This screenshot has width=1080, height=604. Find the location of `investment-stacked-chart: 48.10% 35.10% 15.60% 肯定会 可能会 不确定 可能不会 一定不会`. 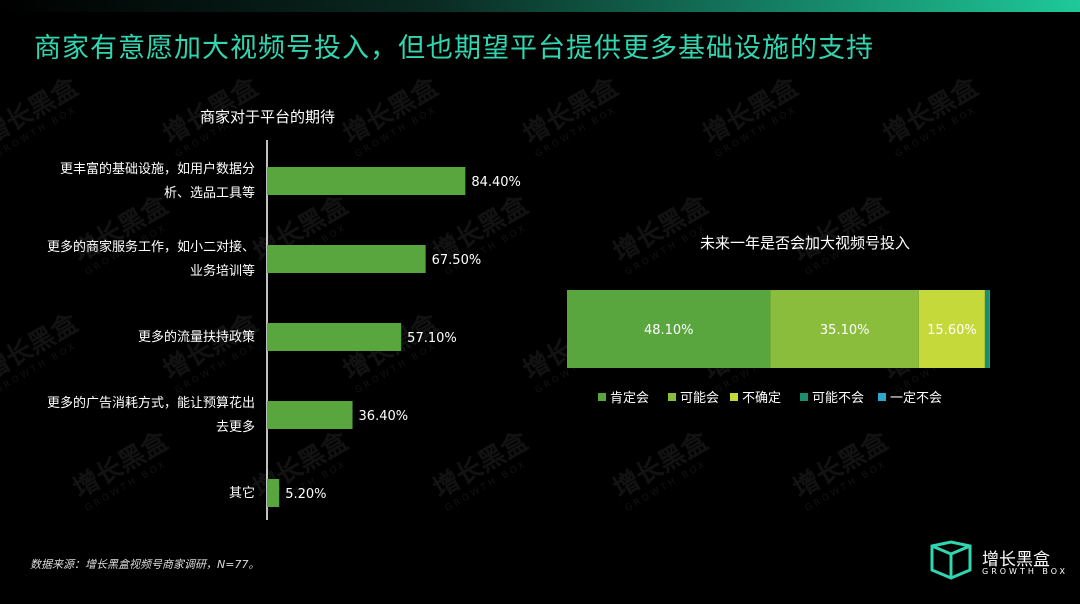

investment-stacked-chart: 48.10% 35.10% 15.60% 肯定会 可能会 不确定 可能不会 一定不会 is located at coordinates (778, 348).